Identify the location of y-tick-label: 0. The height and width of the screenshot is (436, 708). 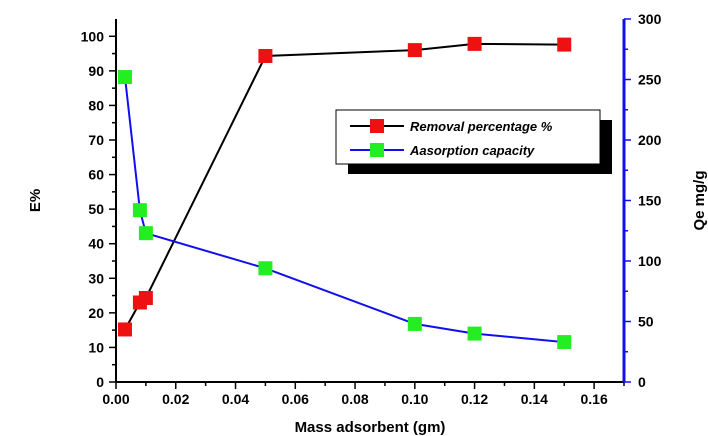
(100, 382).